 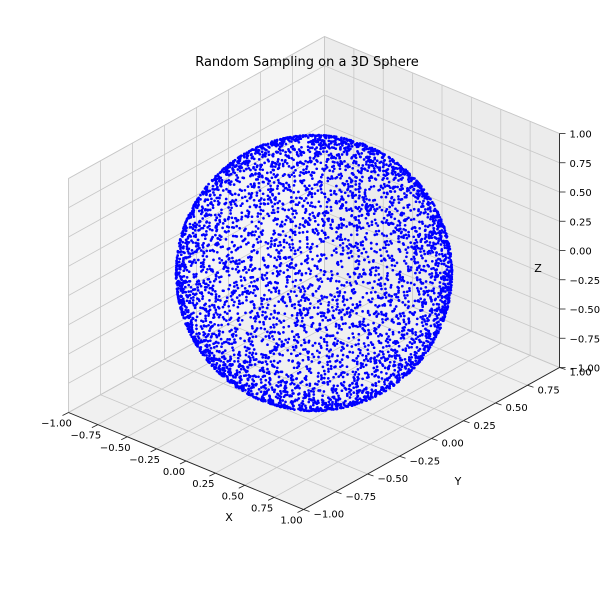 I want to click on y-tick-label: 0.75, so click(x=549, y=390).